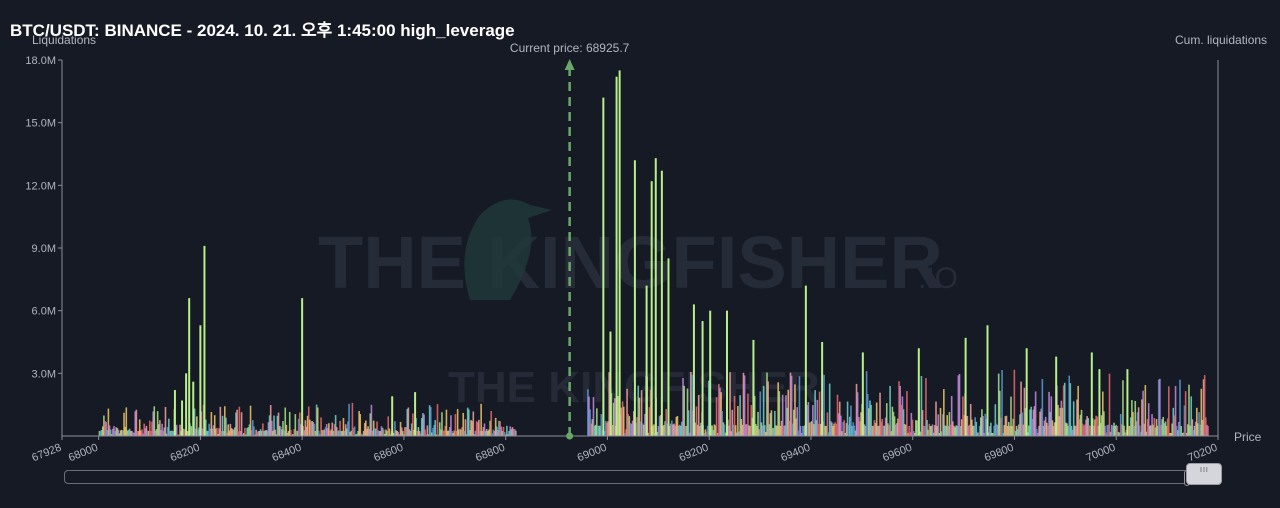 The image size is (1280, 508). Describe the element at coordinates (1204, 474) in the screenshot. I see `scrollbar-handle: III` at that location.